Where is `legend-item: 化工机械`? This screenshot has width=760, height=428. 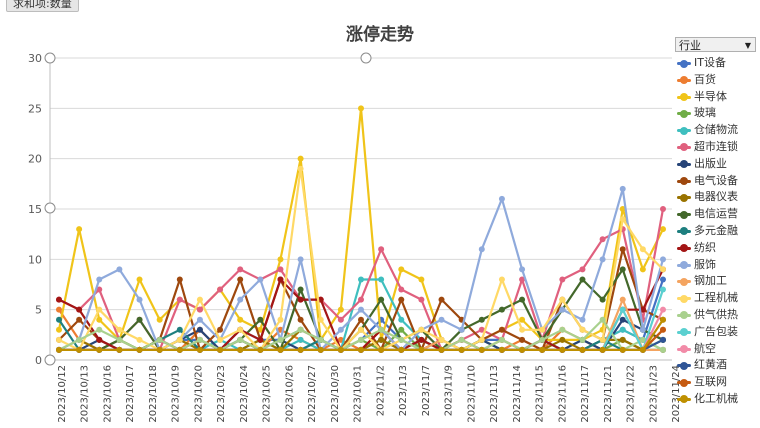 legend-item: 化工机械 is located at coordinates (718, 399).